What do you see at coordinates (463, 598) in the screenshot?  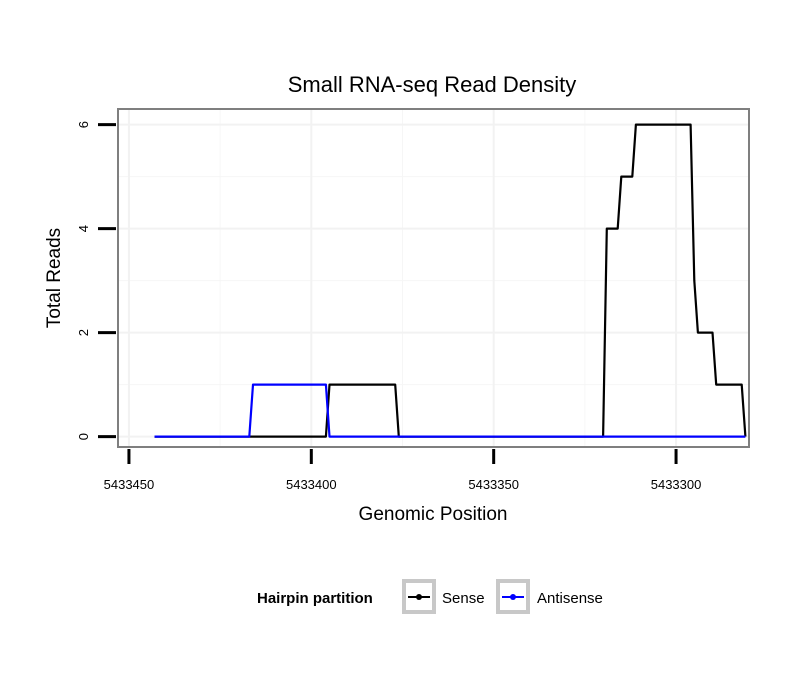 I see `legend-label-sense: Sense` at bounding box center [463, 598].